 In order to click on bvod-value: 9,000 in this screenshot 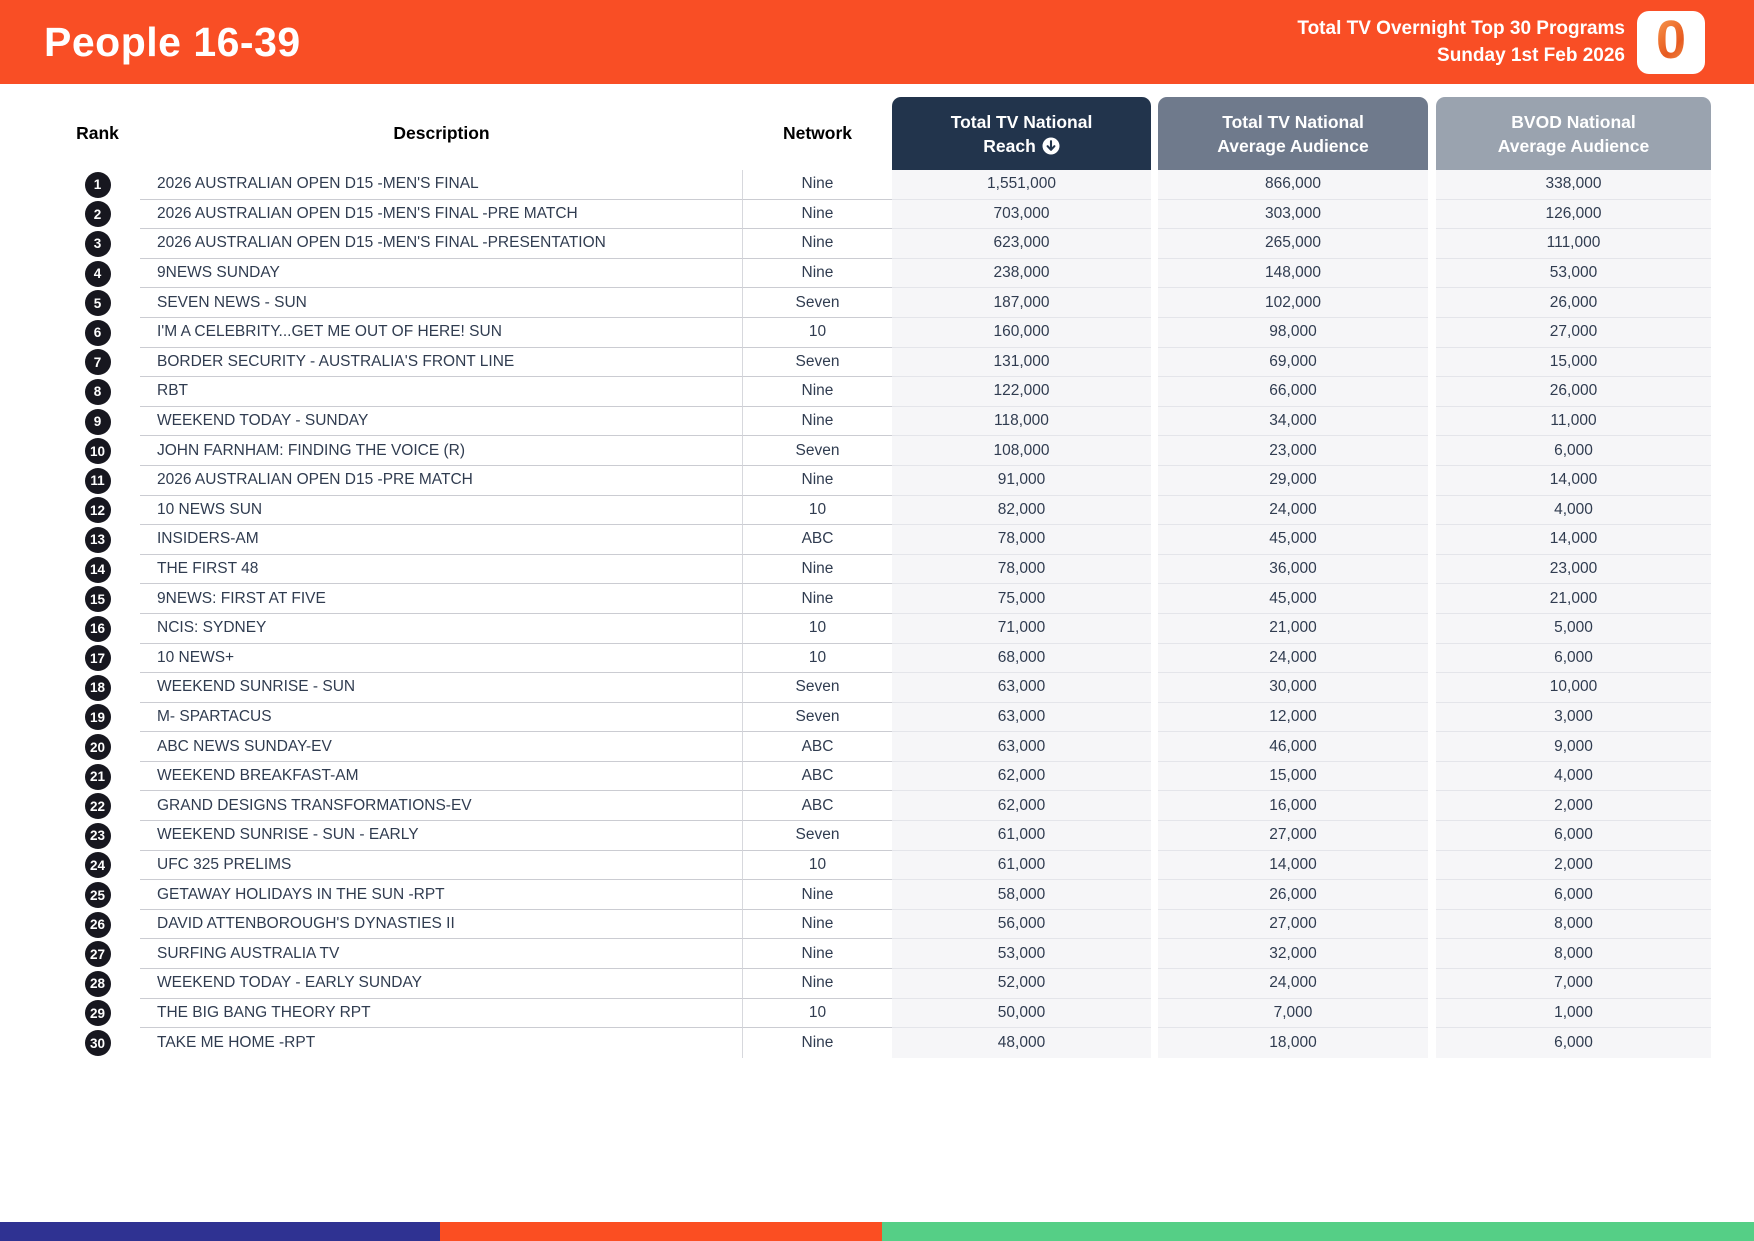, I will do `click(1573, 747)`.